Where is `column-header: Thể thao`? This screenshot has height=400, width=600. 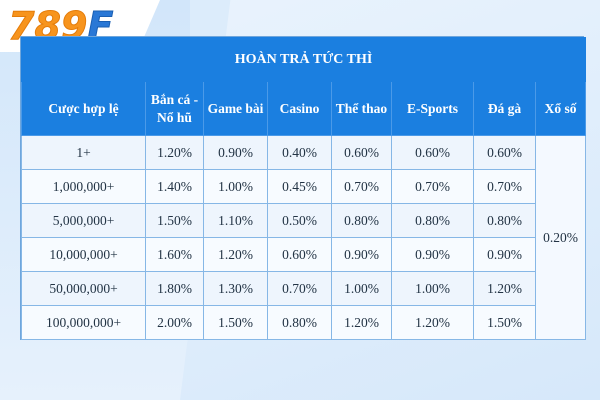
column-header: Thể thao is located at coordinates (361, 108).